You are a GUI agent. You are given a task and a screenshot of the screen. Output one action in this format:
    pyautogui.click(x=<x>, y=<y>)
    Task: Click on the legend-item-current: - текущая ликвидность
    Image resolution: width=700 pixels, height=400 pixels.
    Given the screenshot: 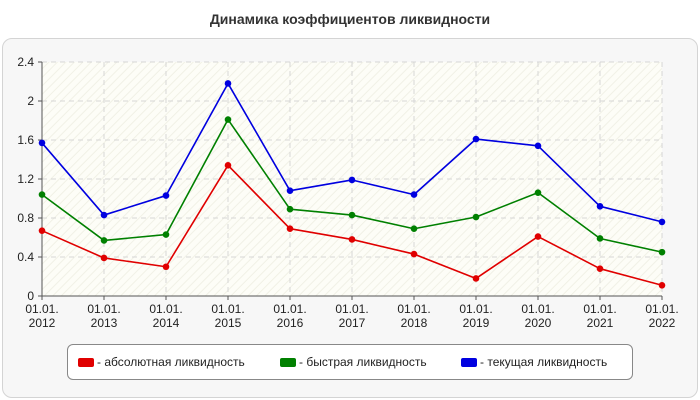 What is the action you would take?
    pyautogui.click(x=534, y=362)
    